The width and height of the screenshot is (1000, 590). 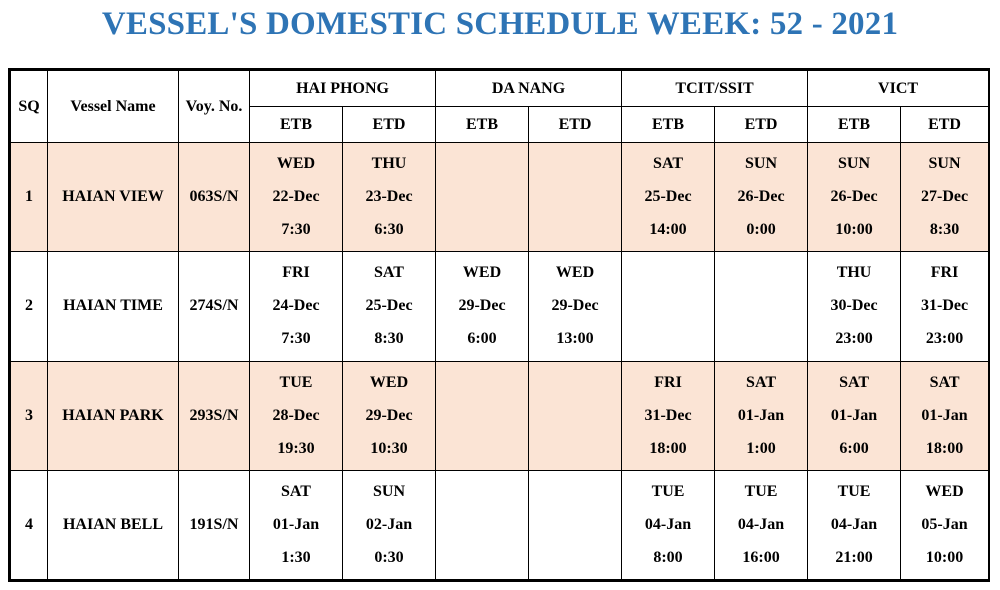 I want to click on schedule-cell: SAT 01-Jan 6:00, so click(x=854, y=415).